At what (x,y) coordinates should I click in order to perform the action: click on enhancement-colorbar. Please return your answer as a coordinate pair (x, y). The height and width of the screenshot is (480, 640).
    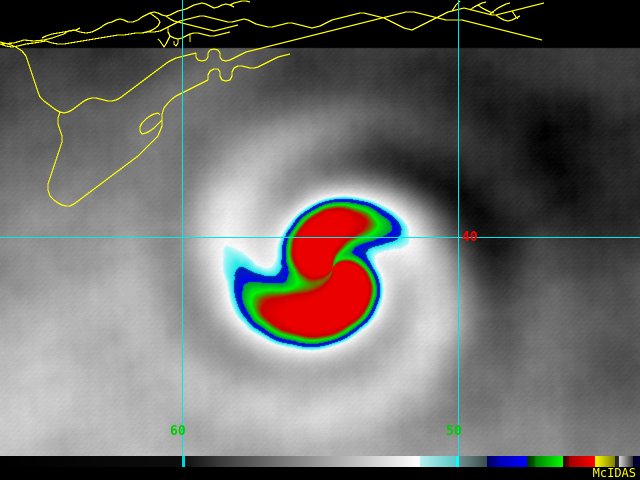
    Looking at the image, I should click on (320, 461).